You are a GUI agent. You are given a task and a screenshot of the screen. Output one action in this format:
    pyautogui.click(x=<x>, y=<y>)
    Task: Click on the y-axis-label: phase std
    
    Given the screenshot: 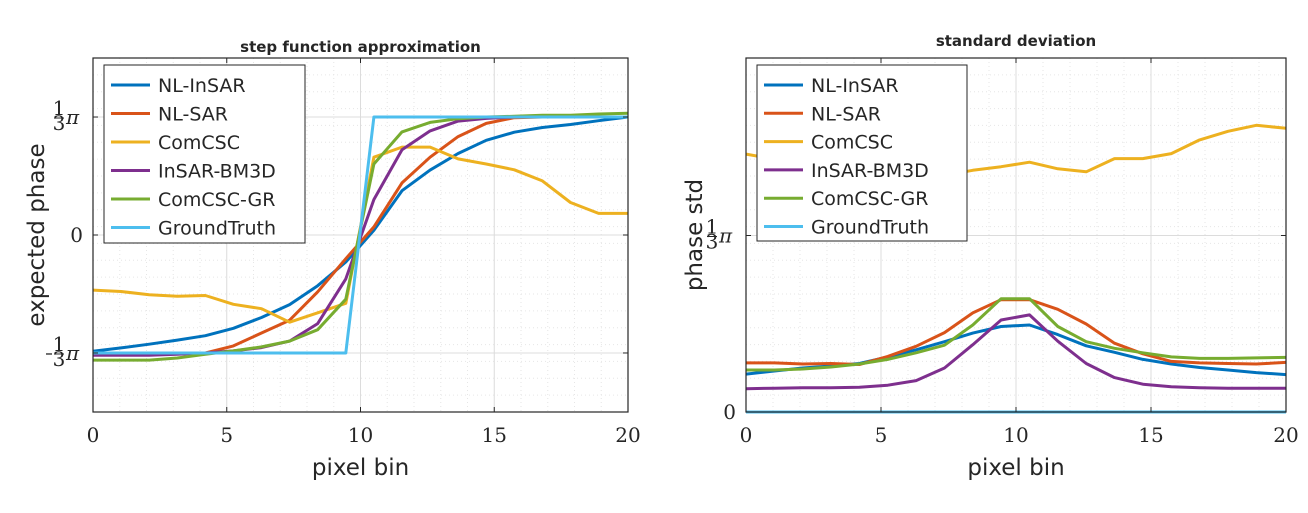 What is the action you would take?
    pyautogui.click(x=695, y=235)
    